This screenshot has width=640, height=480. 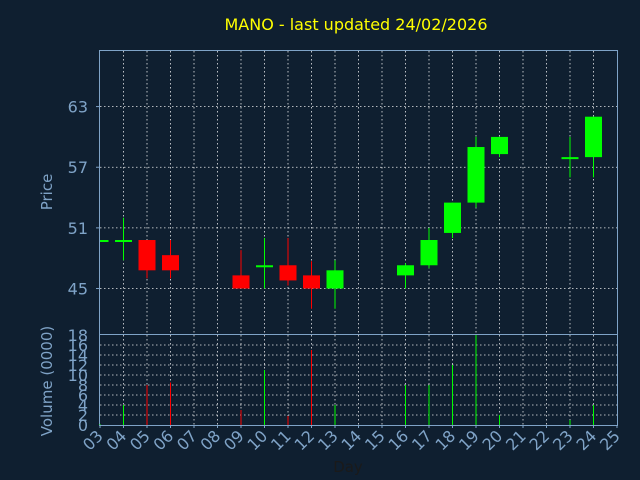 I want to click on x-axis-label: Day, so click(x=348, y=467).